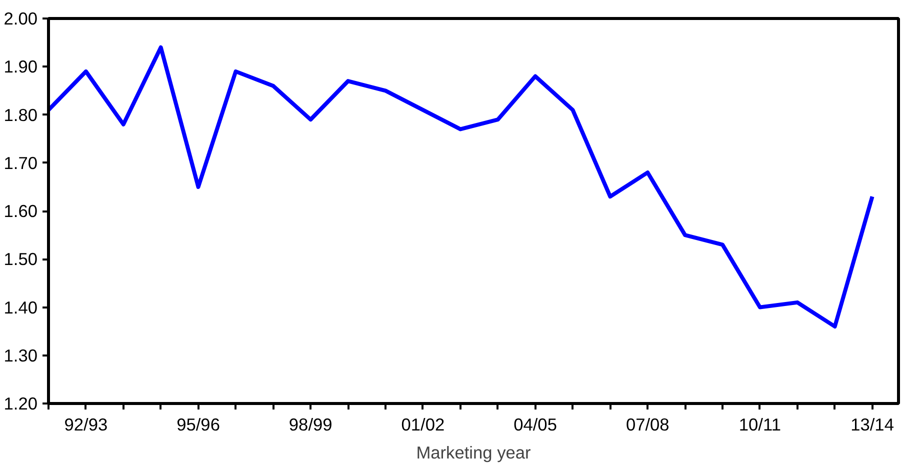  I want to click on x-tick-label: 04/05, so click(535, 424).